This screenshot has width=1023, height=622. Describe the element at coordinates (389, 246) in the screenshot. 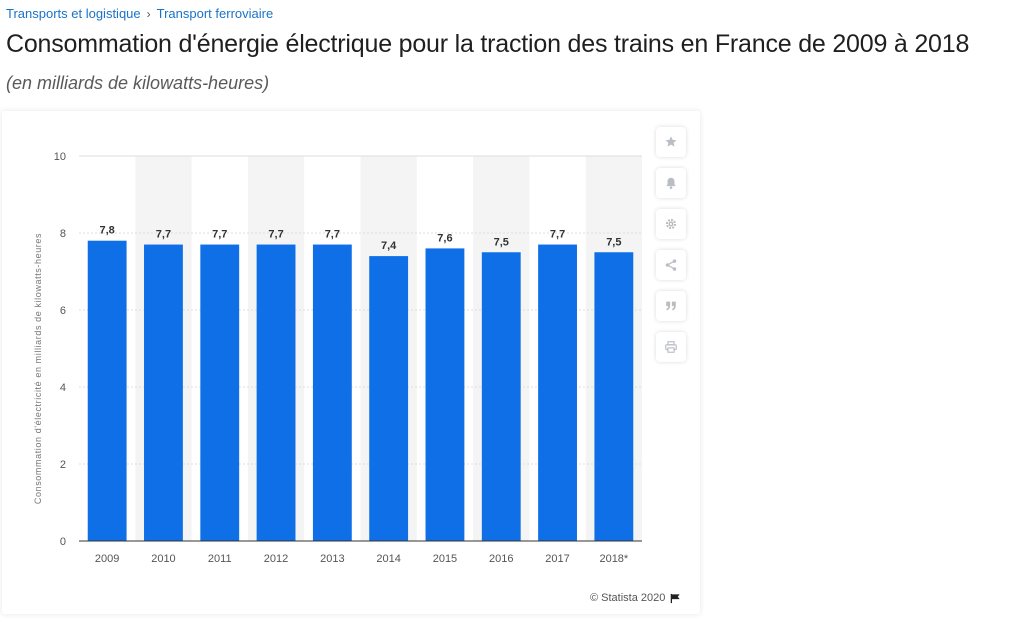

I see `data-label: 7,4` at that location.